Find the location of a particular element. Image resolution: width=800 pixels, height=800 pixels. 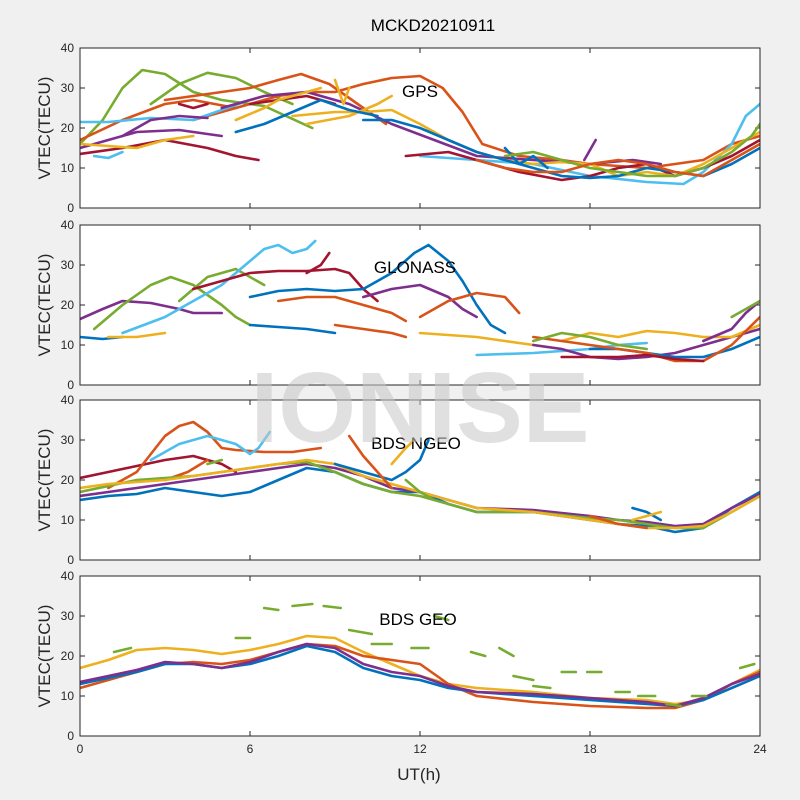

x-tick-label: 6 is located at coordinates (250, 749).